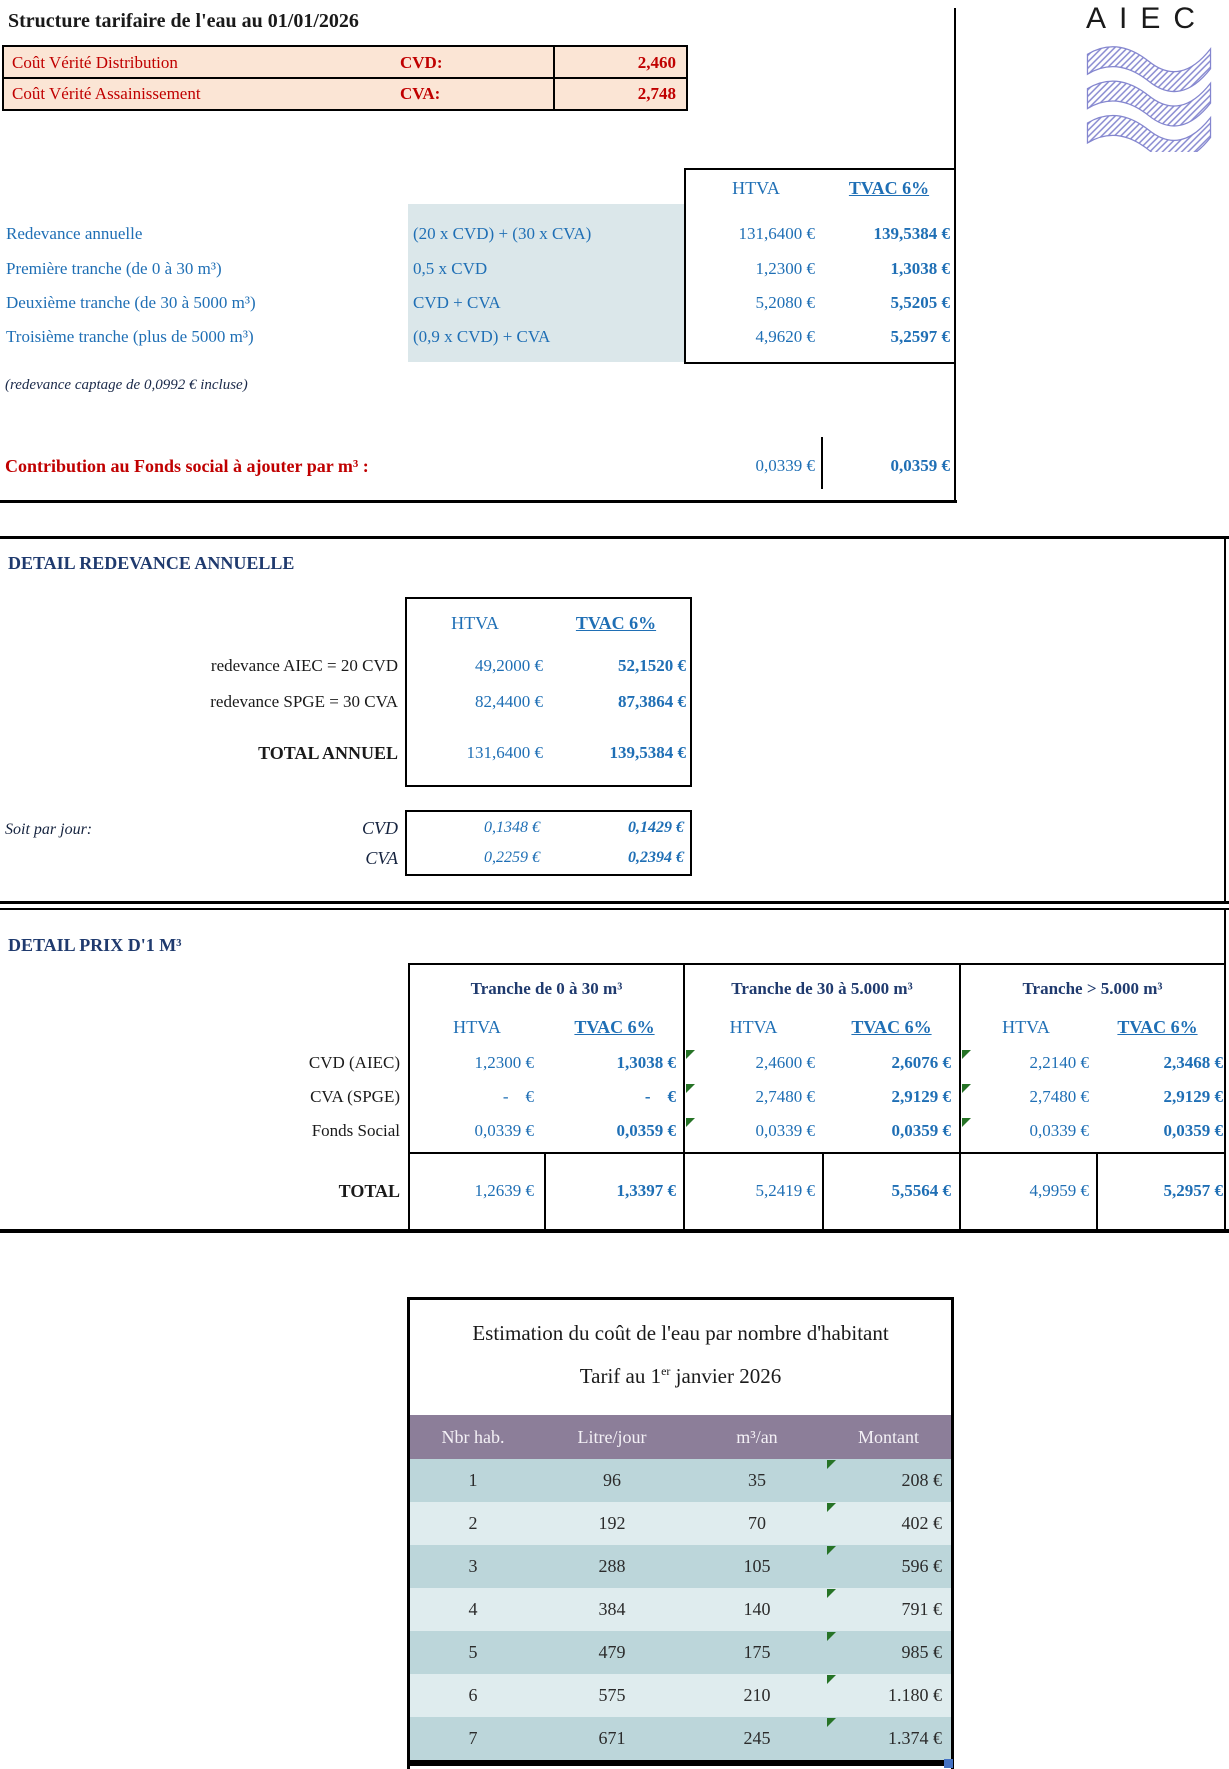  What do you see at coordinates (421, 62) in the screenshot?
I see `cvd-code: CVD:` at bounding box center [421, 62].